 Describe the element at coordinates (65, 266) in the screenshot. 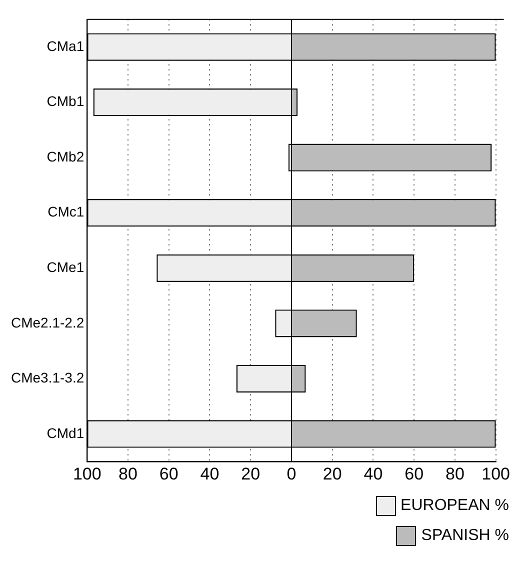

I see `y-tick-label: CMe1` at that location.